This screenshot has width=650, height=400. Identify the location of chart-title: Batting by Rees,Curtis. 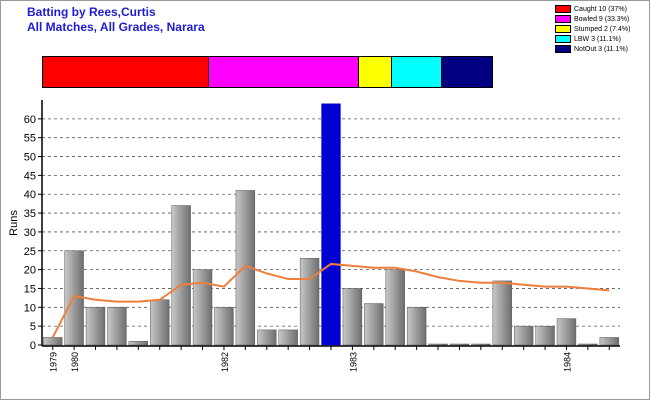
(91, 12).